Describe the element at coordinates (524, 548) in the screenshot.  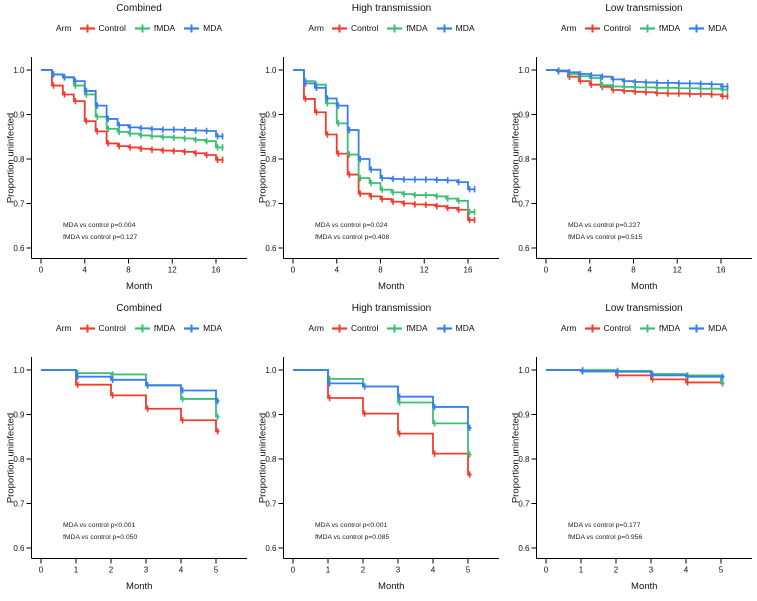
I see `y-tick-label: 0.6` at that location.